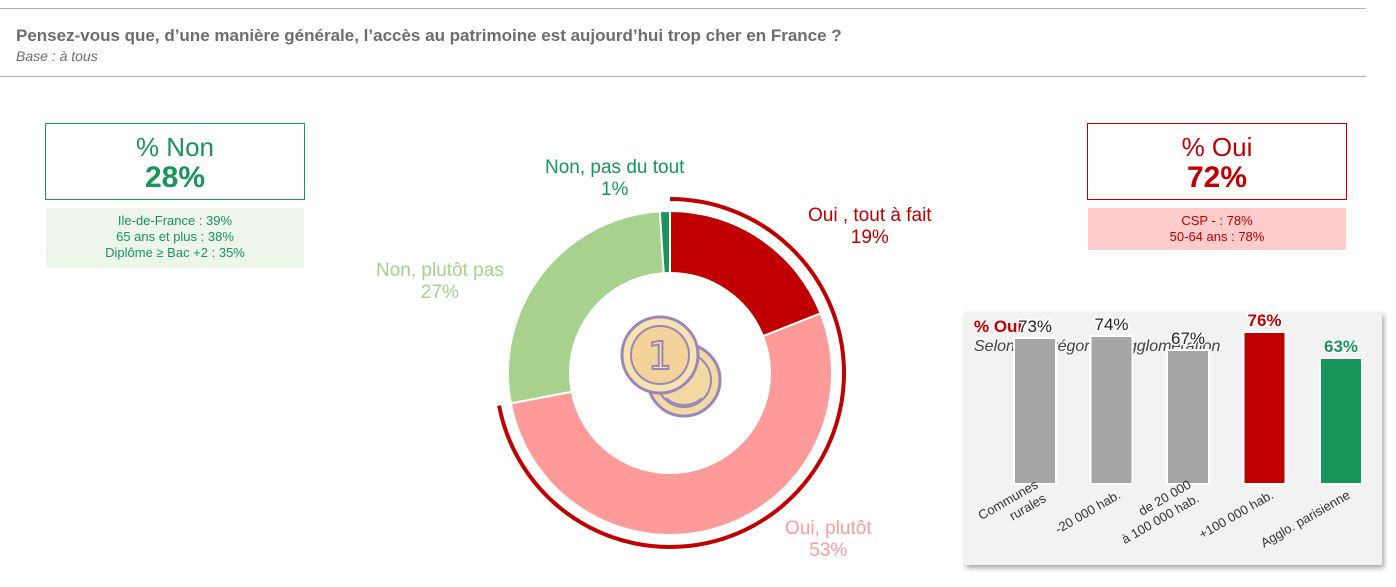 The height and width of the screenshot is (587, 1396). I want to click on oui-summary-label: % Oui, so click(1217, 147).